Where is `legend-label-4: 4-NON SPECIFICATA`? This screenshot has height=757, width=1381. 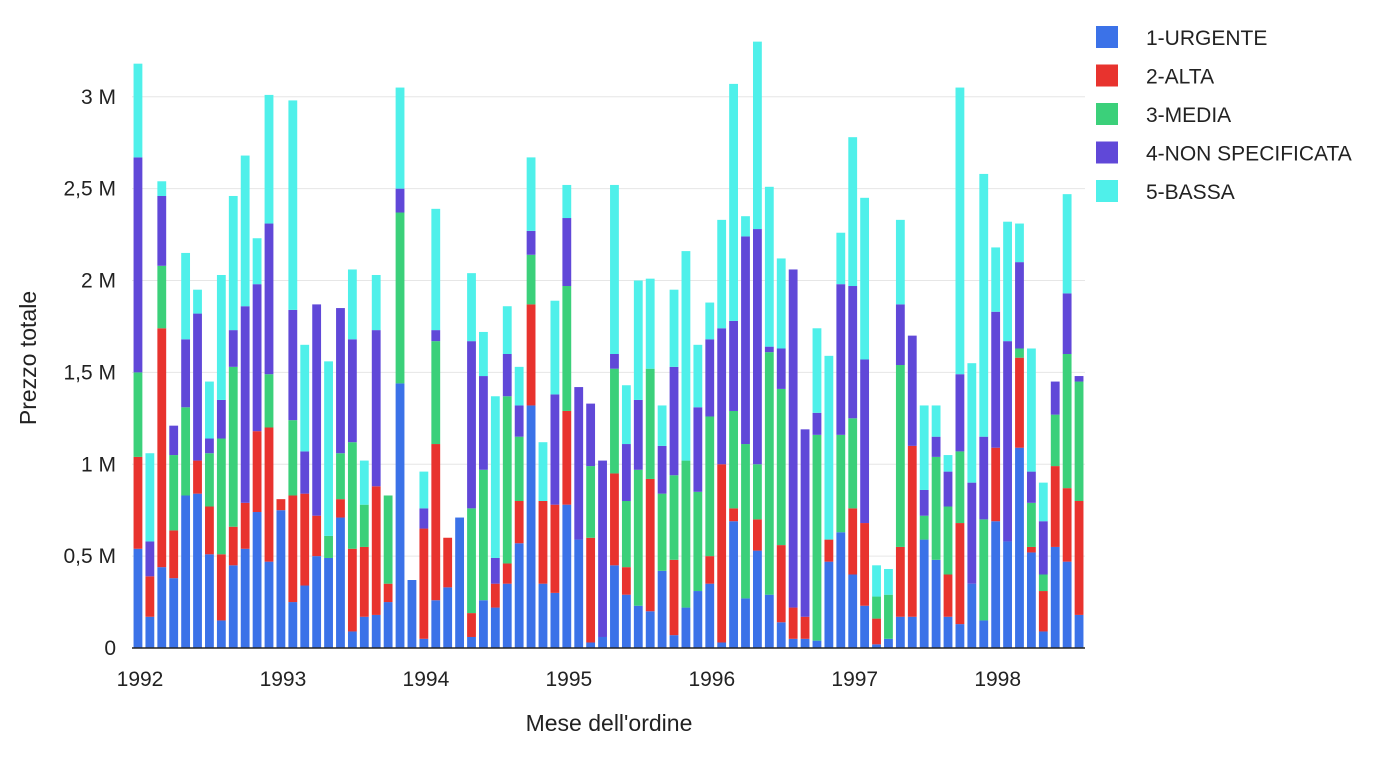
legend-label-4: 4-NON SPECIFICATA is located at coordinates (1249, 154).